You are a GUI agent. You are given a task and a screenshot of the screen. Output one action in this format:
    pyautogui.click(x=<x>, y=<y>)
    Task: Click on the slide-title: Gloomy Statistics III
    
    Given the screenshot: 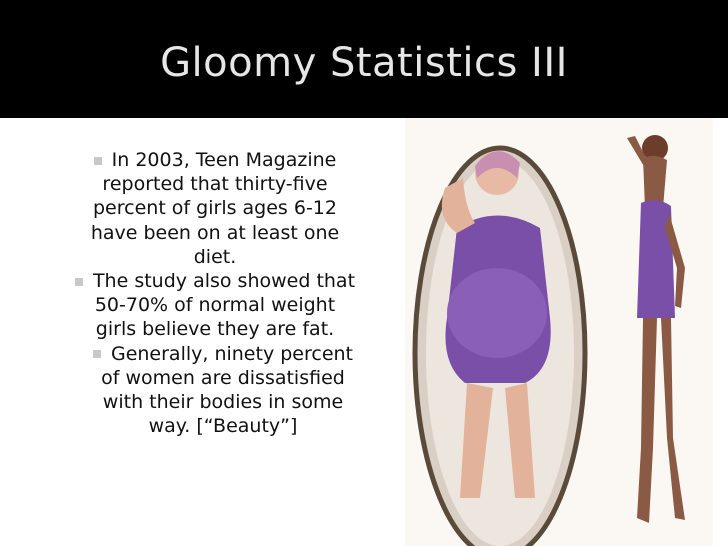 What is the action you would take?
    pyautogui.click(x=364, y=63)
    